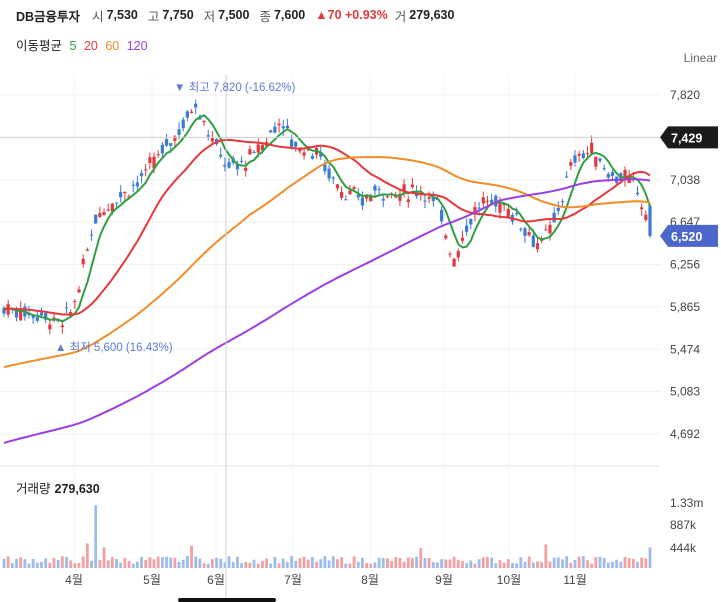 This screenshot has width=721, height=602. Describe the element at coordinates (153, 16) in the screenshot. I see `high-label: 고` at that location.